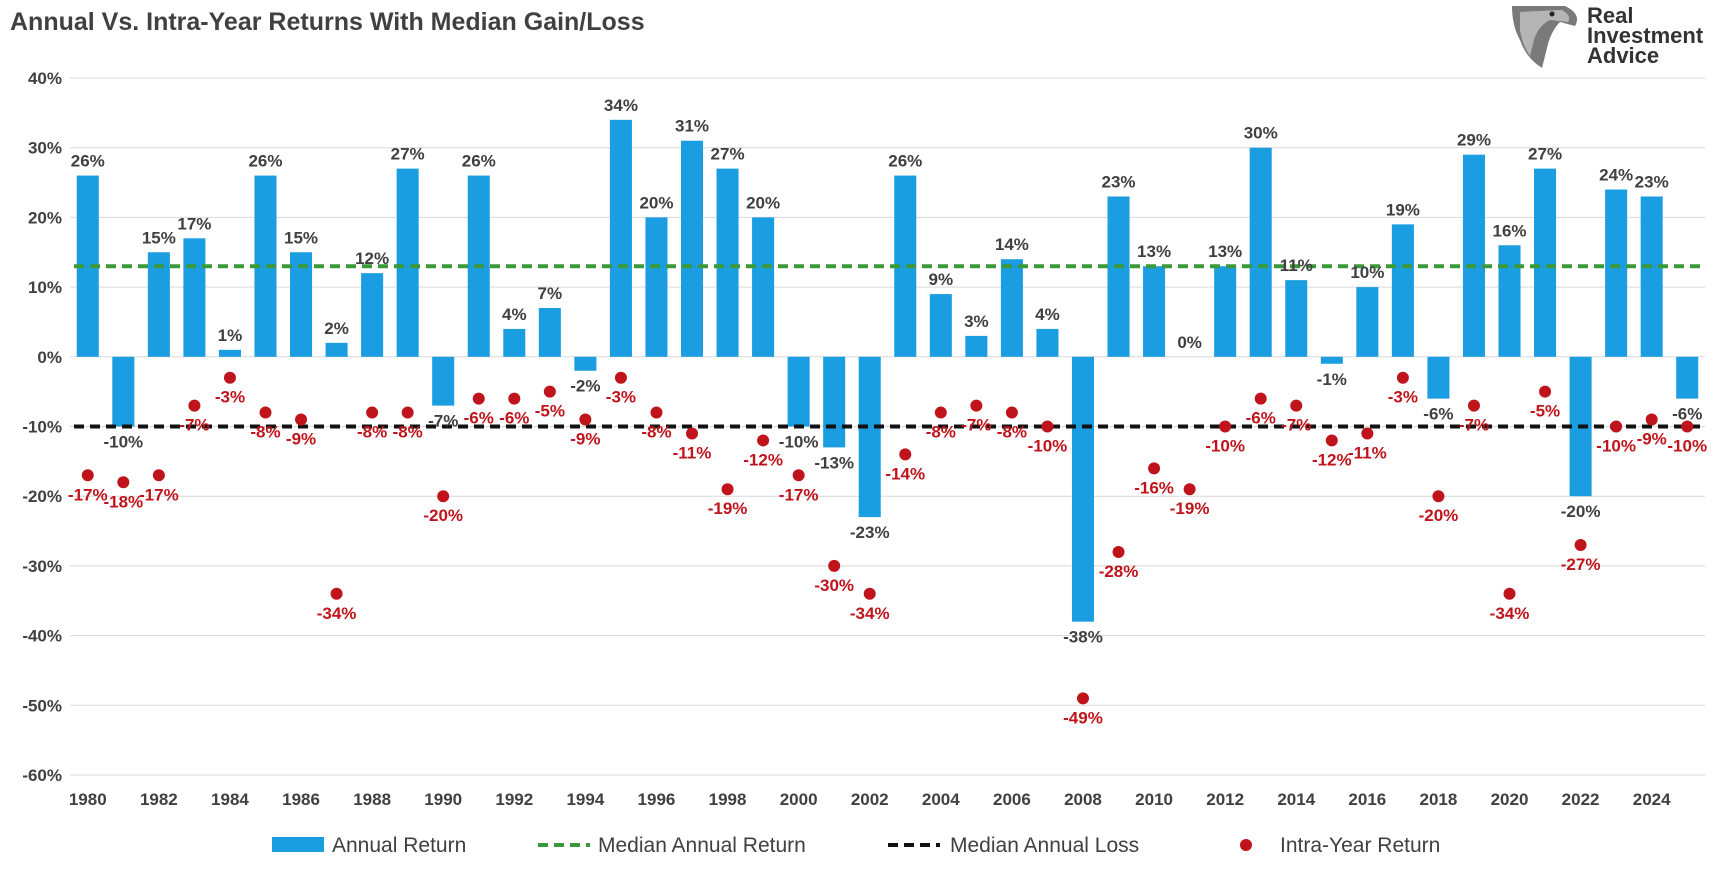  Describe the element at coordinates (1687, 414) in the screenshot. I see `bar-data-label: -6%` at that location.